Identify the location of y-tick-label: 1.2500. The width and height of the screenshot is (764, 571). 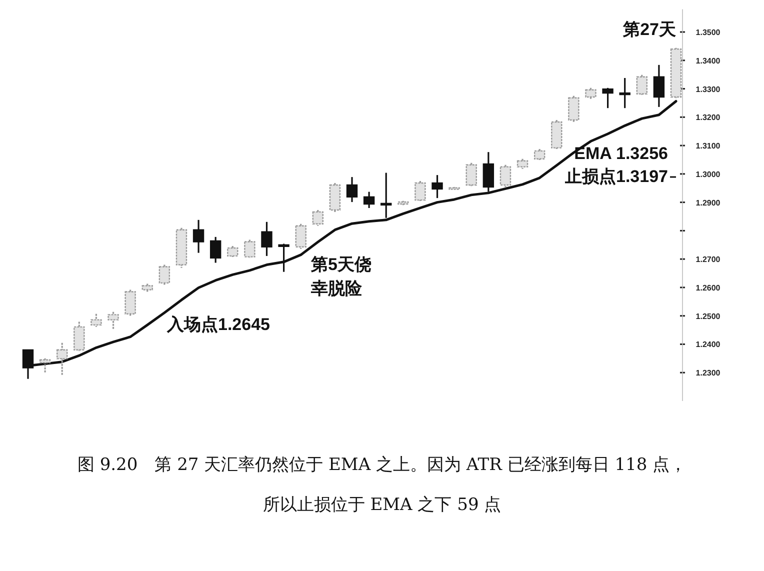
(708, 316).